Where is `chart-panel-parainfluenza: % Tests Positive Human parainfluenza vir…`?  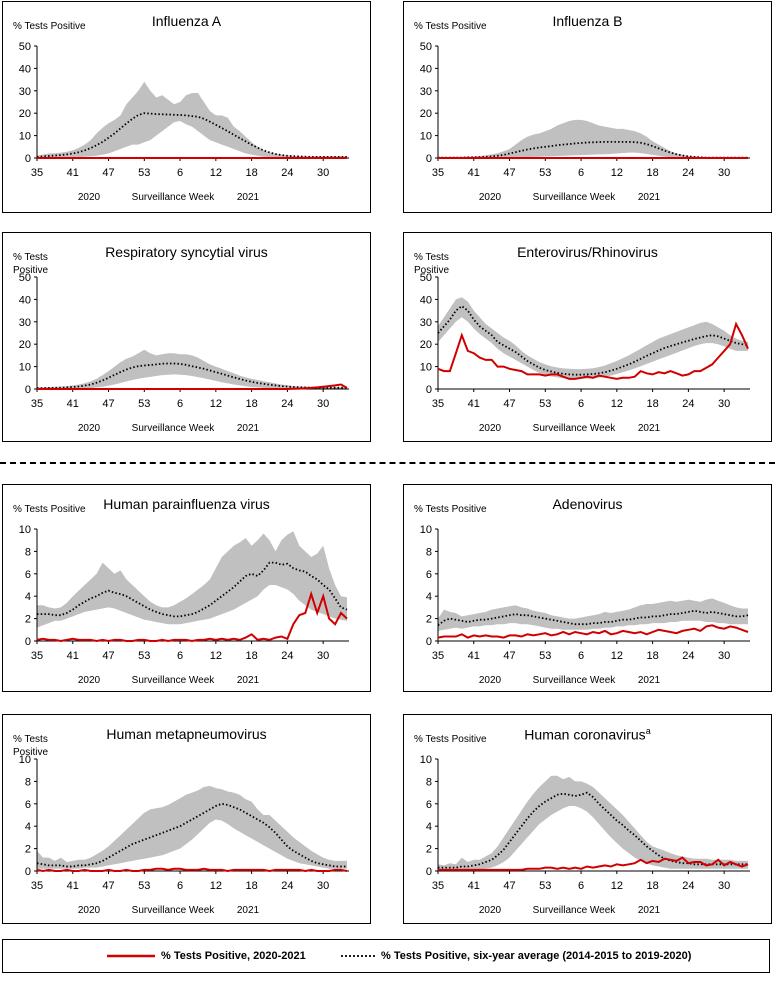 chart-panel-parainfluenza: % Tests Positive Human parainfluenza vir… is located at coordinates (186, 588).